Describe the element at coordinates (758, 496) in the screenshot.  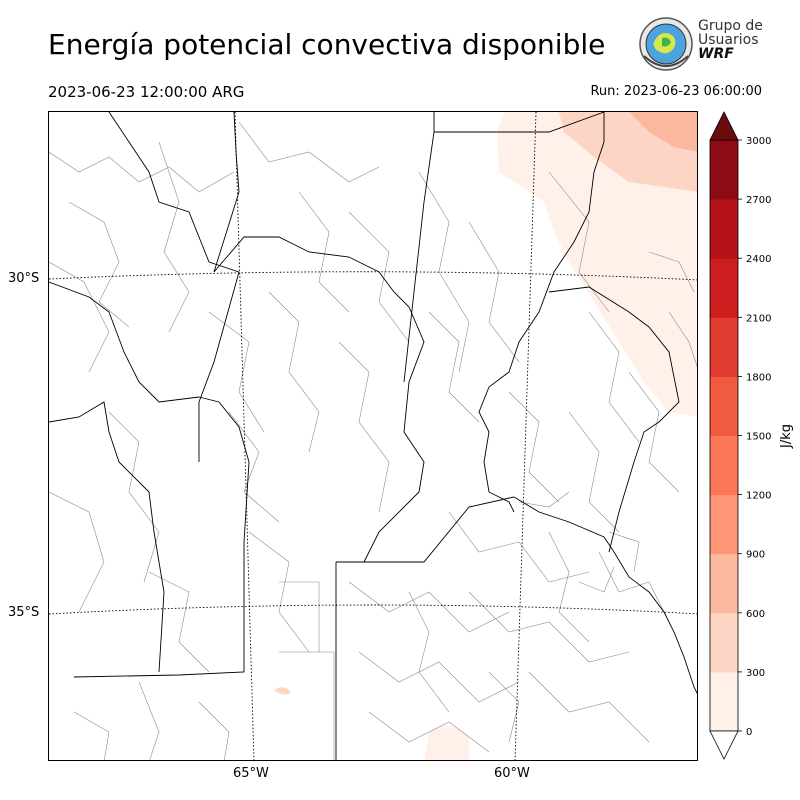
I see `colorbar-tick-label: 1200` at that location.